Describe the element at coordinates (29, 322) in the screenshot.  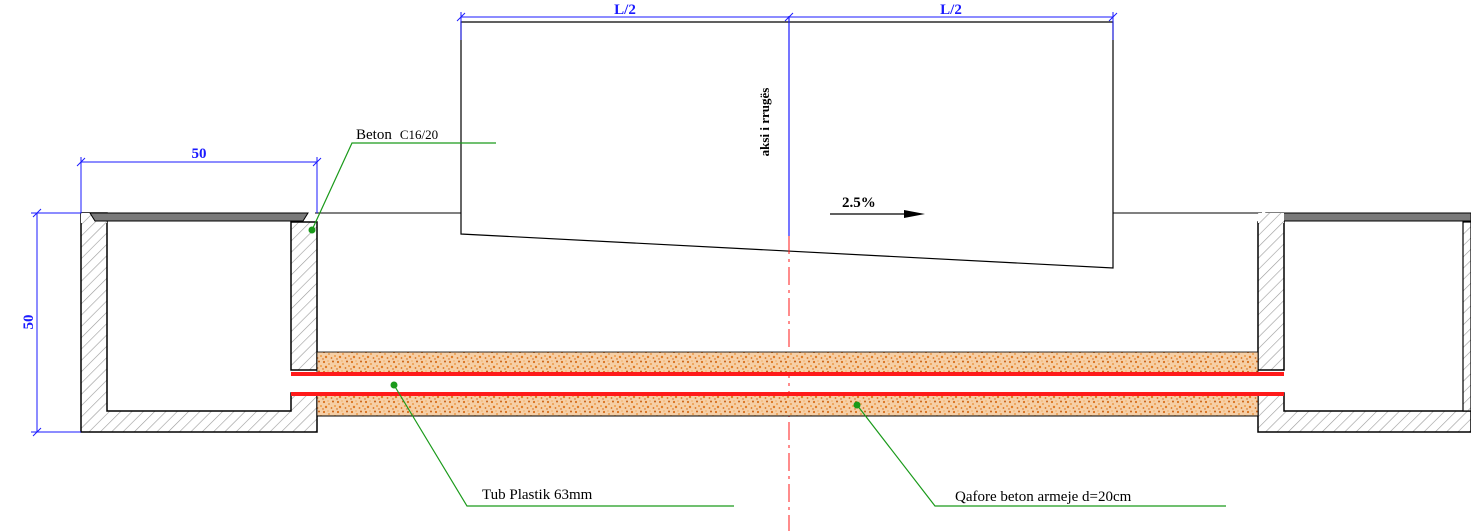
I see `dimension-channel-height: 50` at that location.